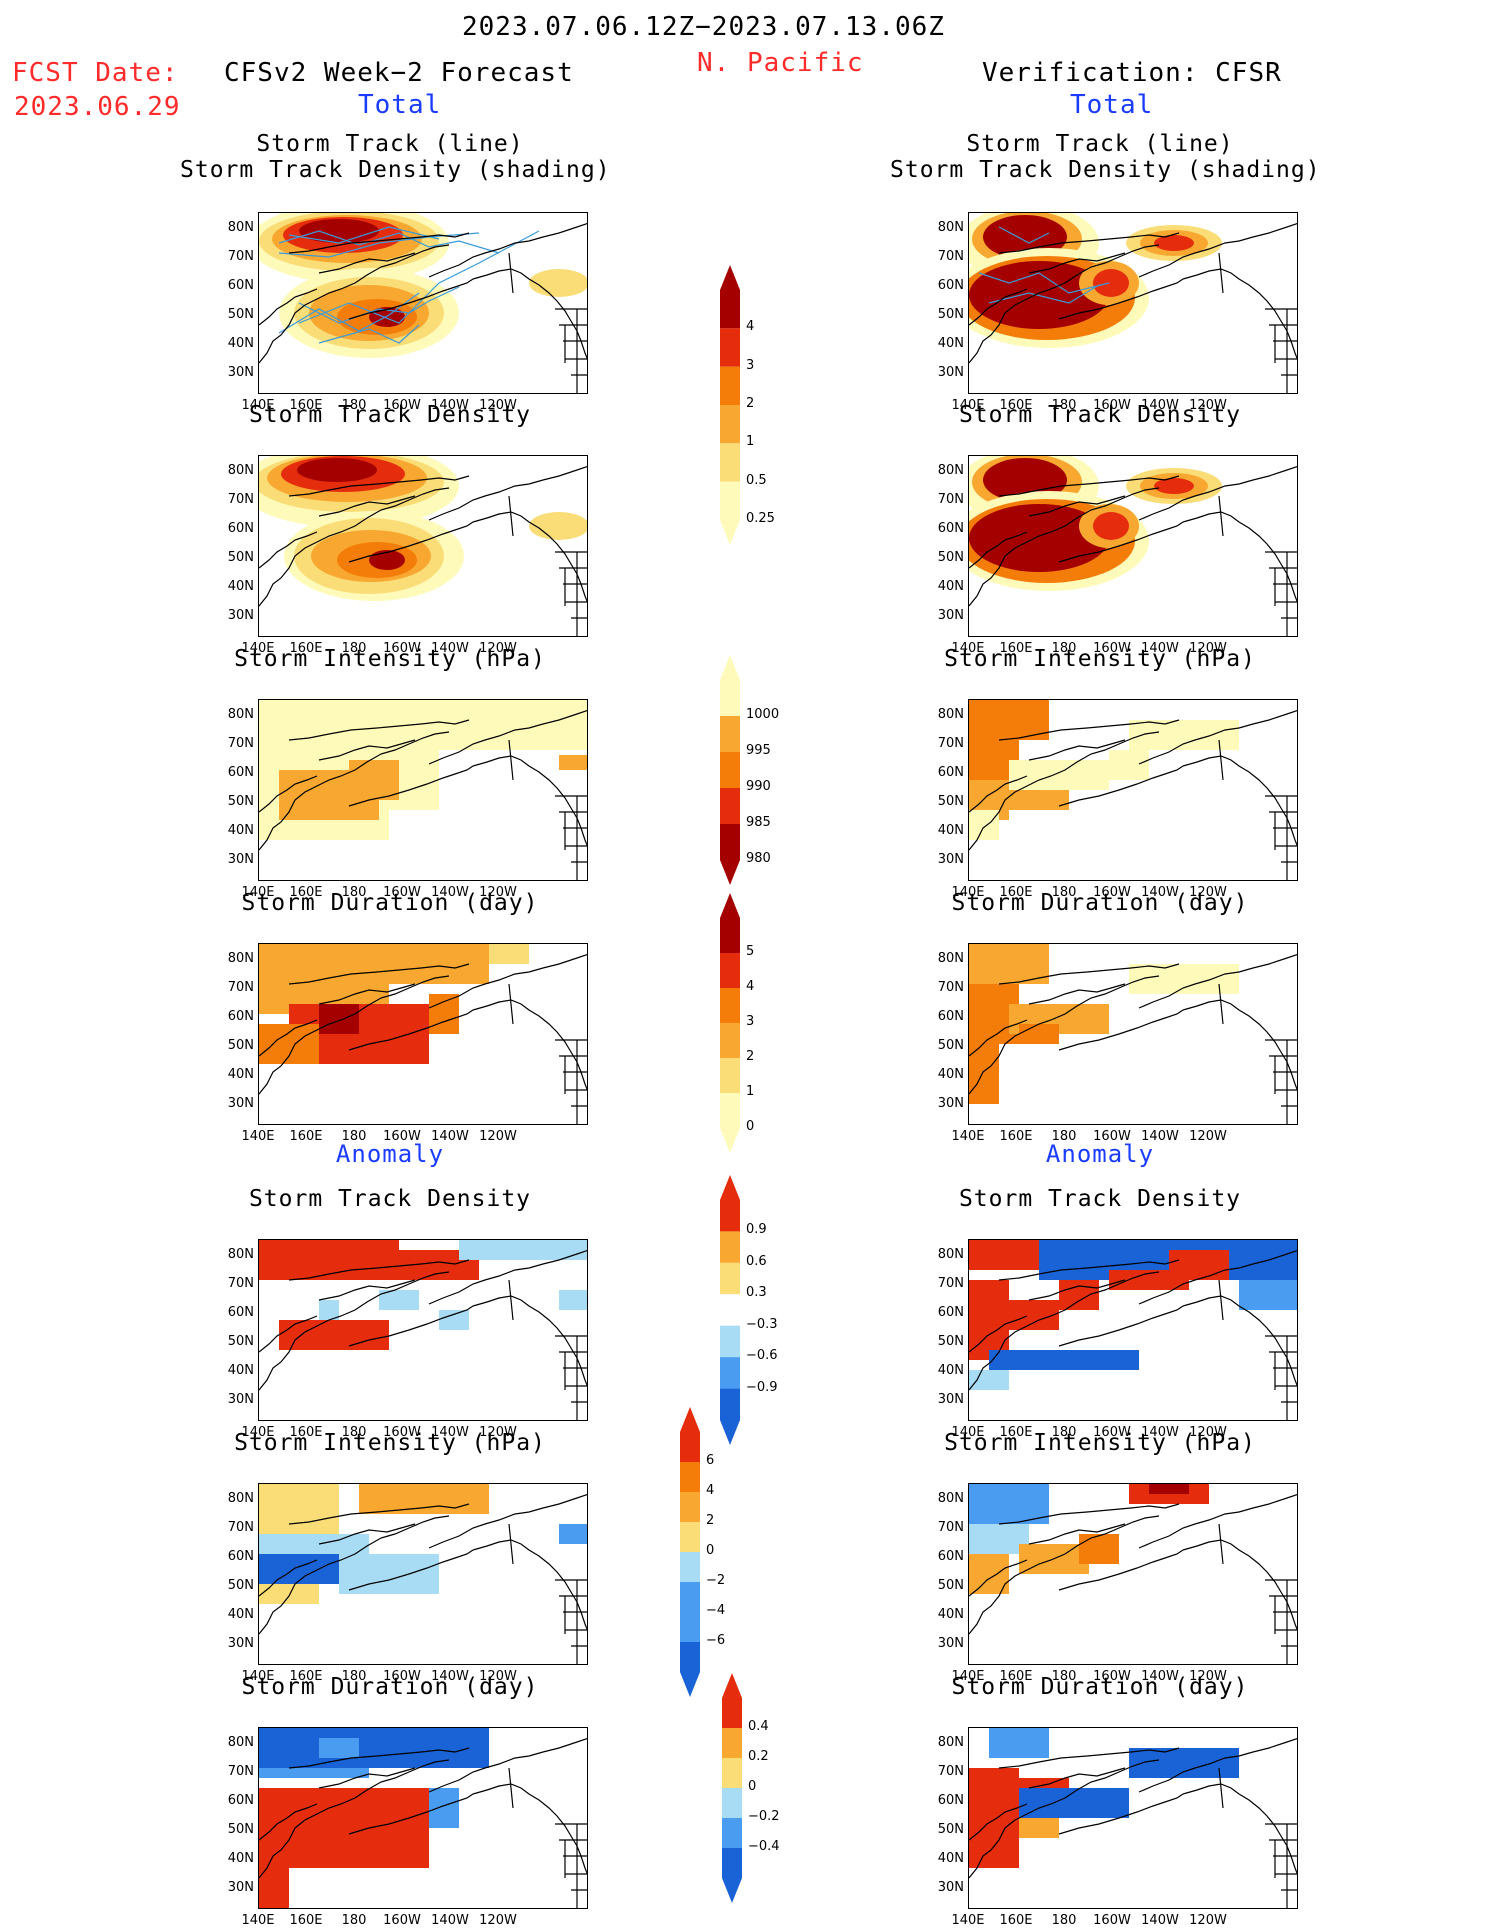  What do you see at coordinates (1105, 170) in the screenshot?
I see `right-track-title-2: Storm Track Density (shading)` at bounding box center [1105, 170].